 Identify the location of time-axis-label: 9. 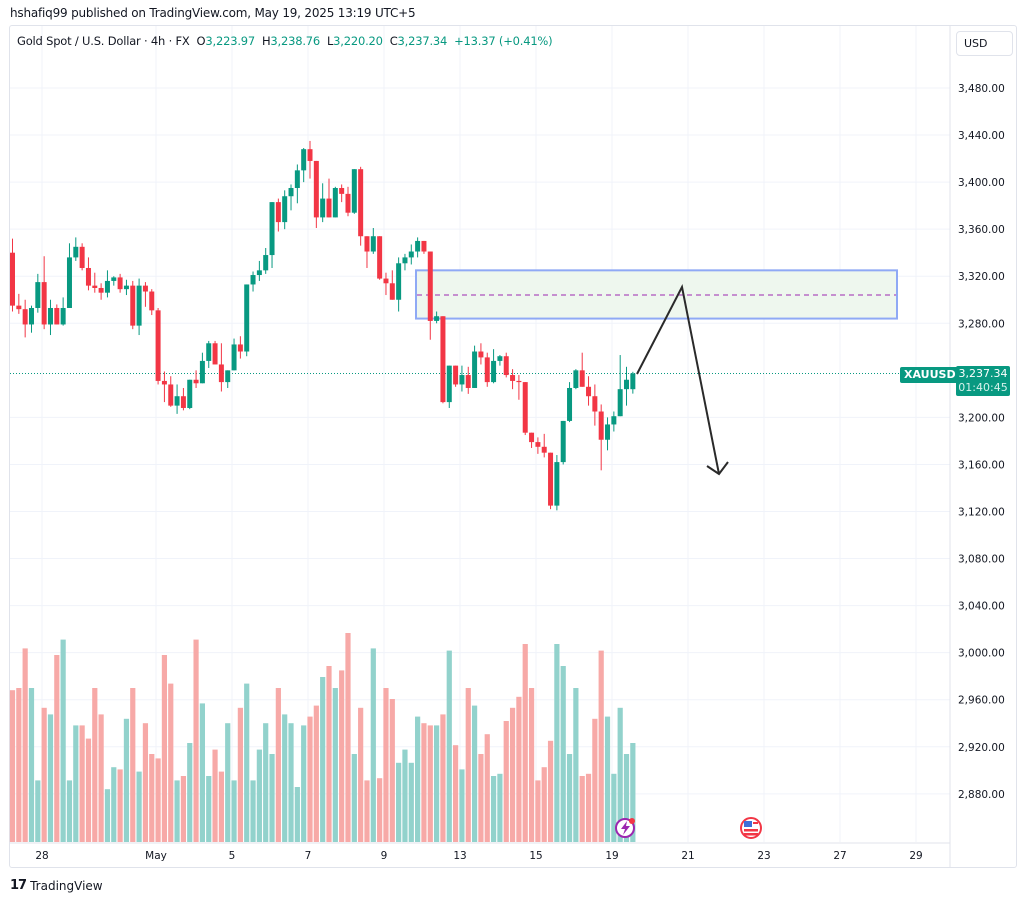
(384, 856).